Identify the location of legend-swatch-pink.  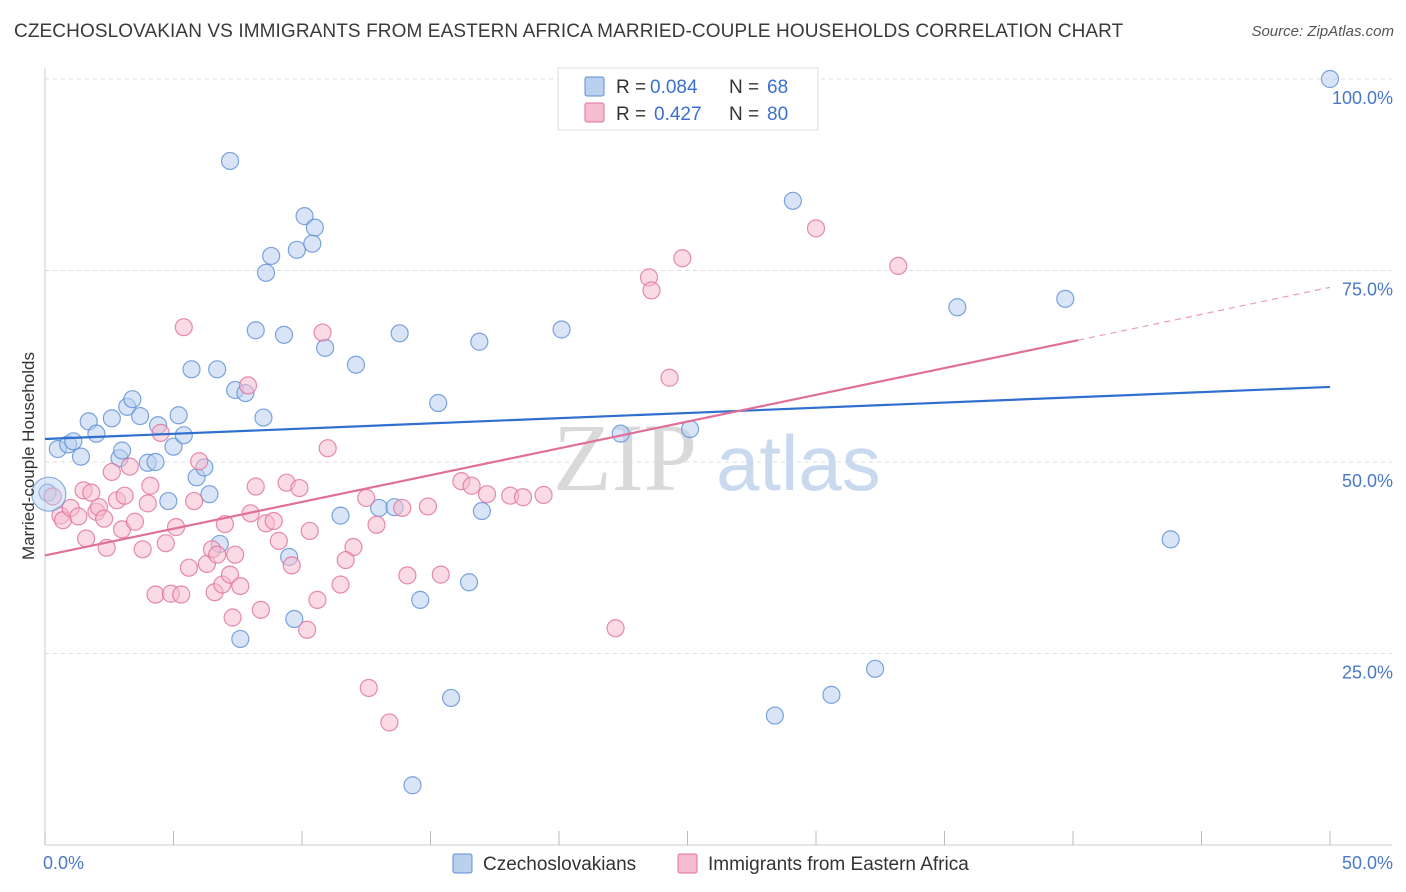
(594, 112).